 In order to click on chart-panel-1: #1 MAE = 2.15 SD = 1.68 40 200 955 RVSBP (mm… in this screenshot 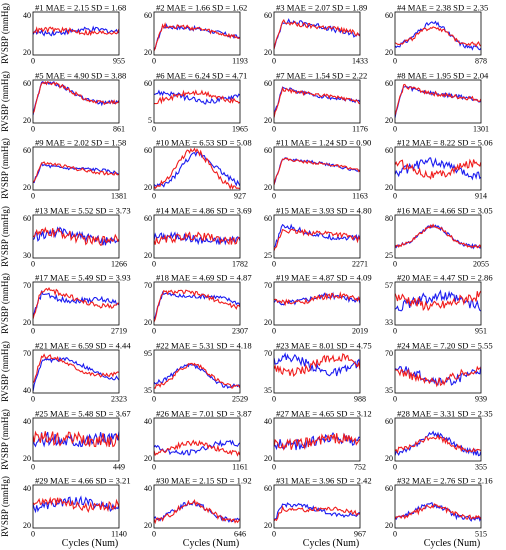, I will do `click(63, 34)`.